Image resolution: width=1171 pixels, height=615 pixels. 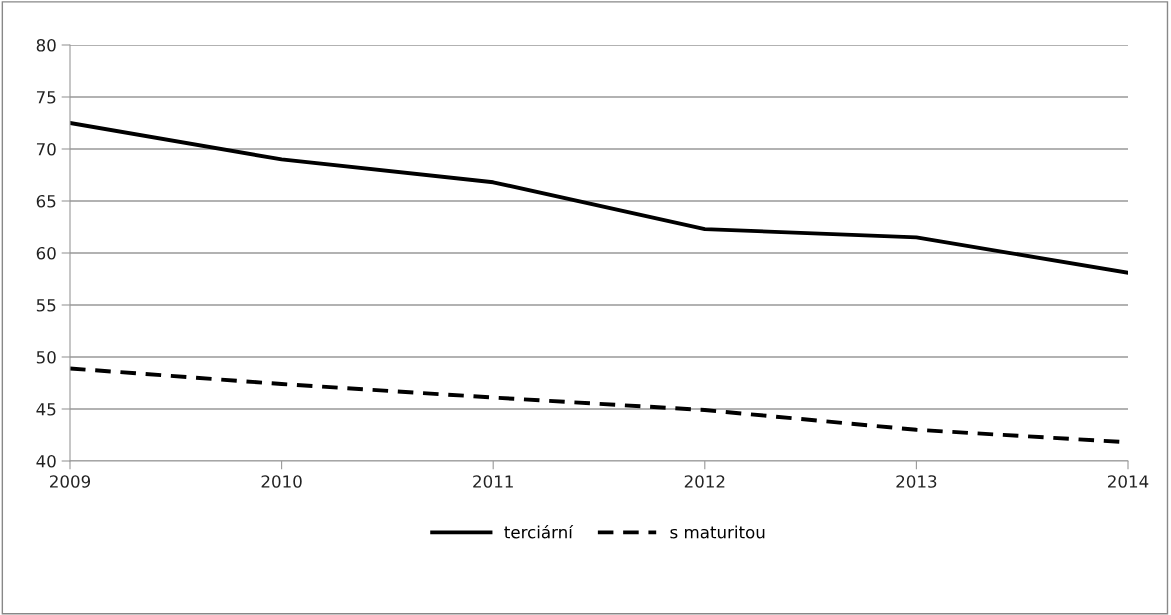 I want to click on y-tick-label: 65, so click(x=46, y=201).